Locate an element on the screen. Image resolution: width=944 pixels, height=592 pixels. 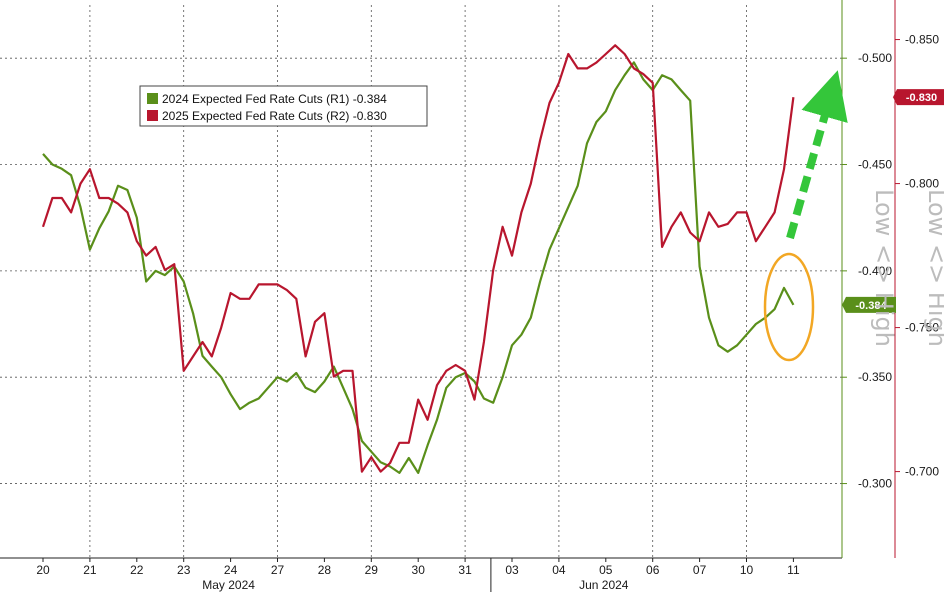
x-axis-tick-label: 22 is located at coordinates (137, 570).